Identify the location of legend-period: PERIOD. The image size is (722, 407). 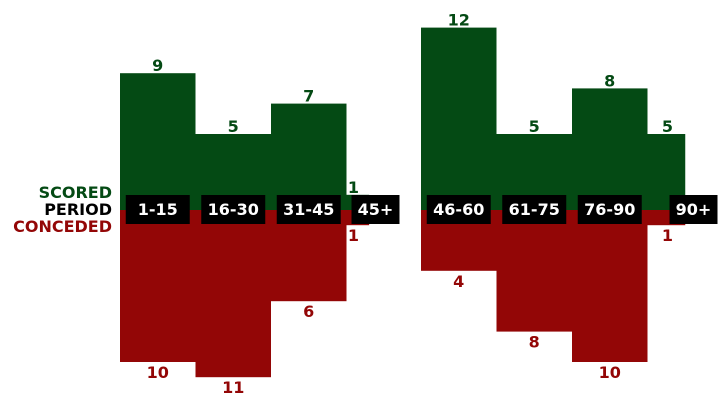
(78, 209).